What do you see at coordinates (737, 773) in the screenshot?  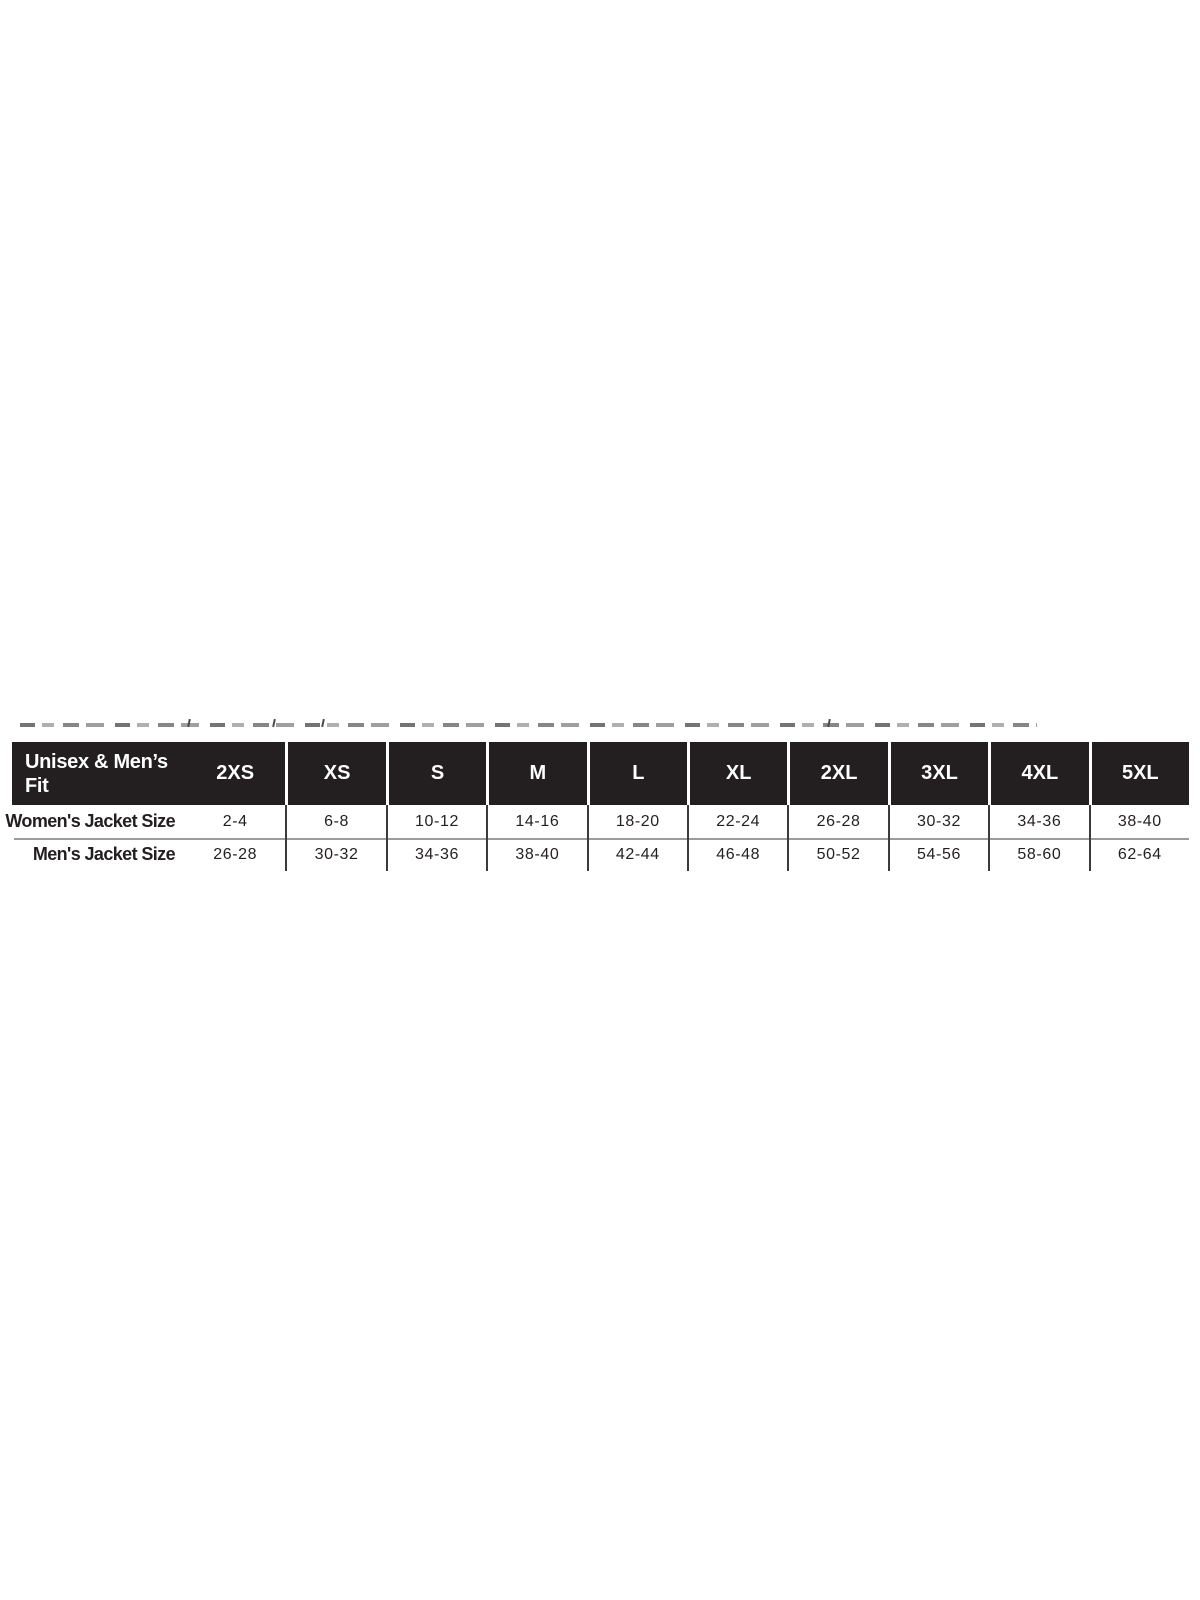 I see `size-header-xl: XL` at bounding box center [737, 773].